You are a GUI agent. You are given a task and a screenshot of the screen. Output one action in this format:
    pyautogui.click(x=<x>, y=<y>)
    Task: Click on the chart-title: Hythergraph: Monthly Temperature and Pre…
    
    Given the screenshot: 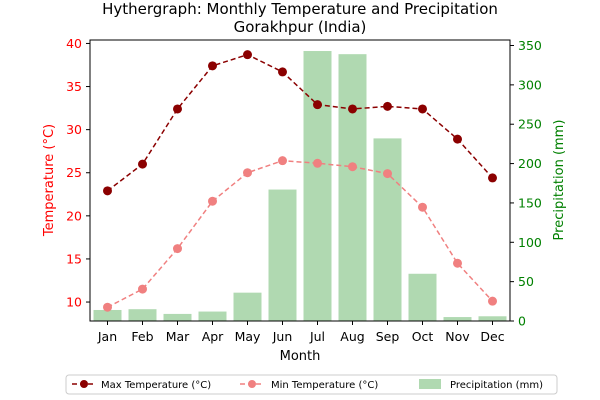 What is the action you would take?
    pyautogui.click(x=300, y=9)
    